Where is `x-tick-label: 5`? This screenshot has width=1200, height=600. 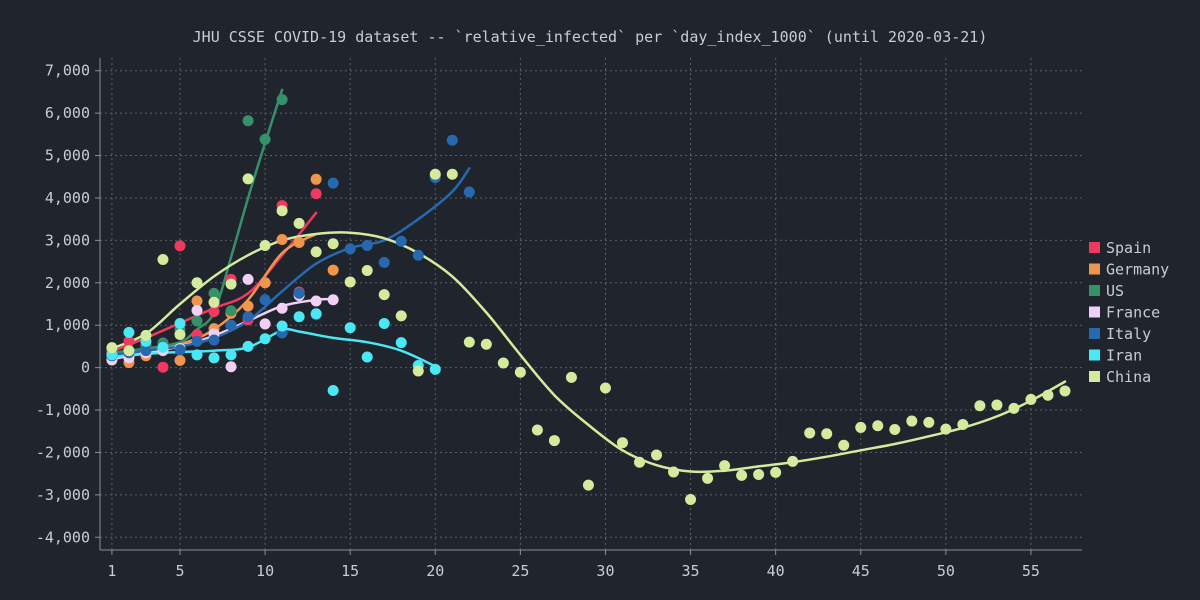
x-tick-label: 5 is located at coordinates (179, 571).